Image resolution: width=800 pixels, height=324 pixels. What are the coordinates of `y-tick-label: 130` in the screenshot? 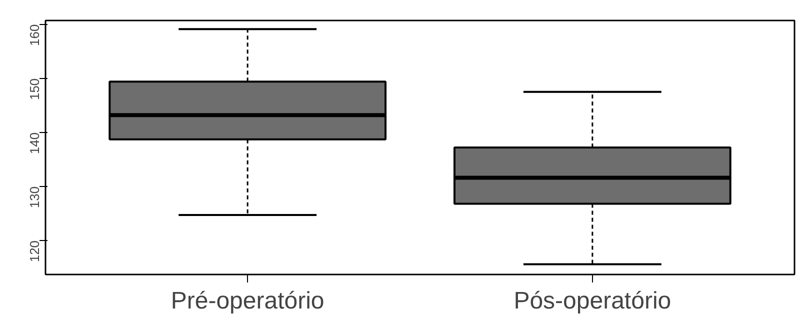 It's located at (34, 197).